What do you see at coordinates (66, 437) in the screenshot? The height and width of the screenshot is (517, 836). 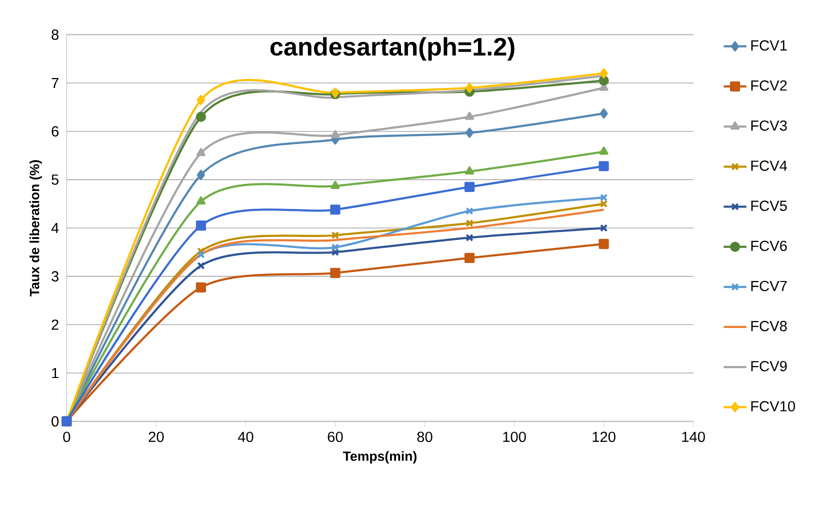 I see `x-tick-label: 0` at bounding box center [66, 437].